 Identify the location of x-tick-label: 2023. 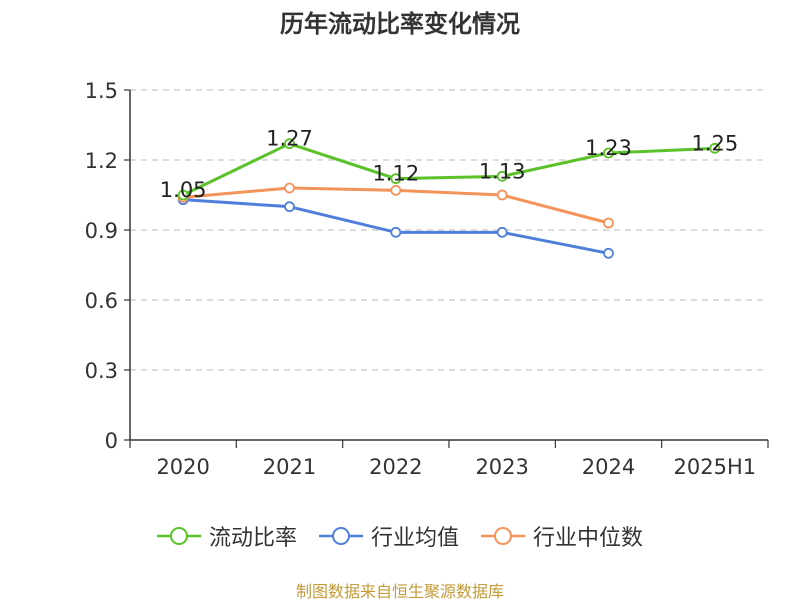
(501, 467).